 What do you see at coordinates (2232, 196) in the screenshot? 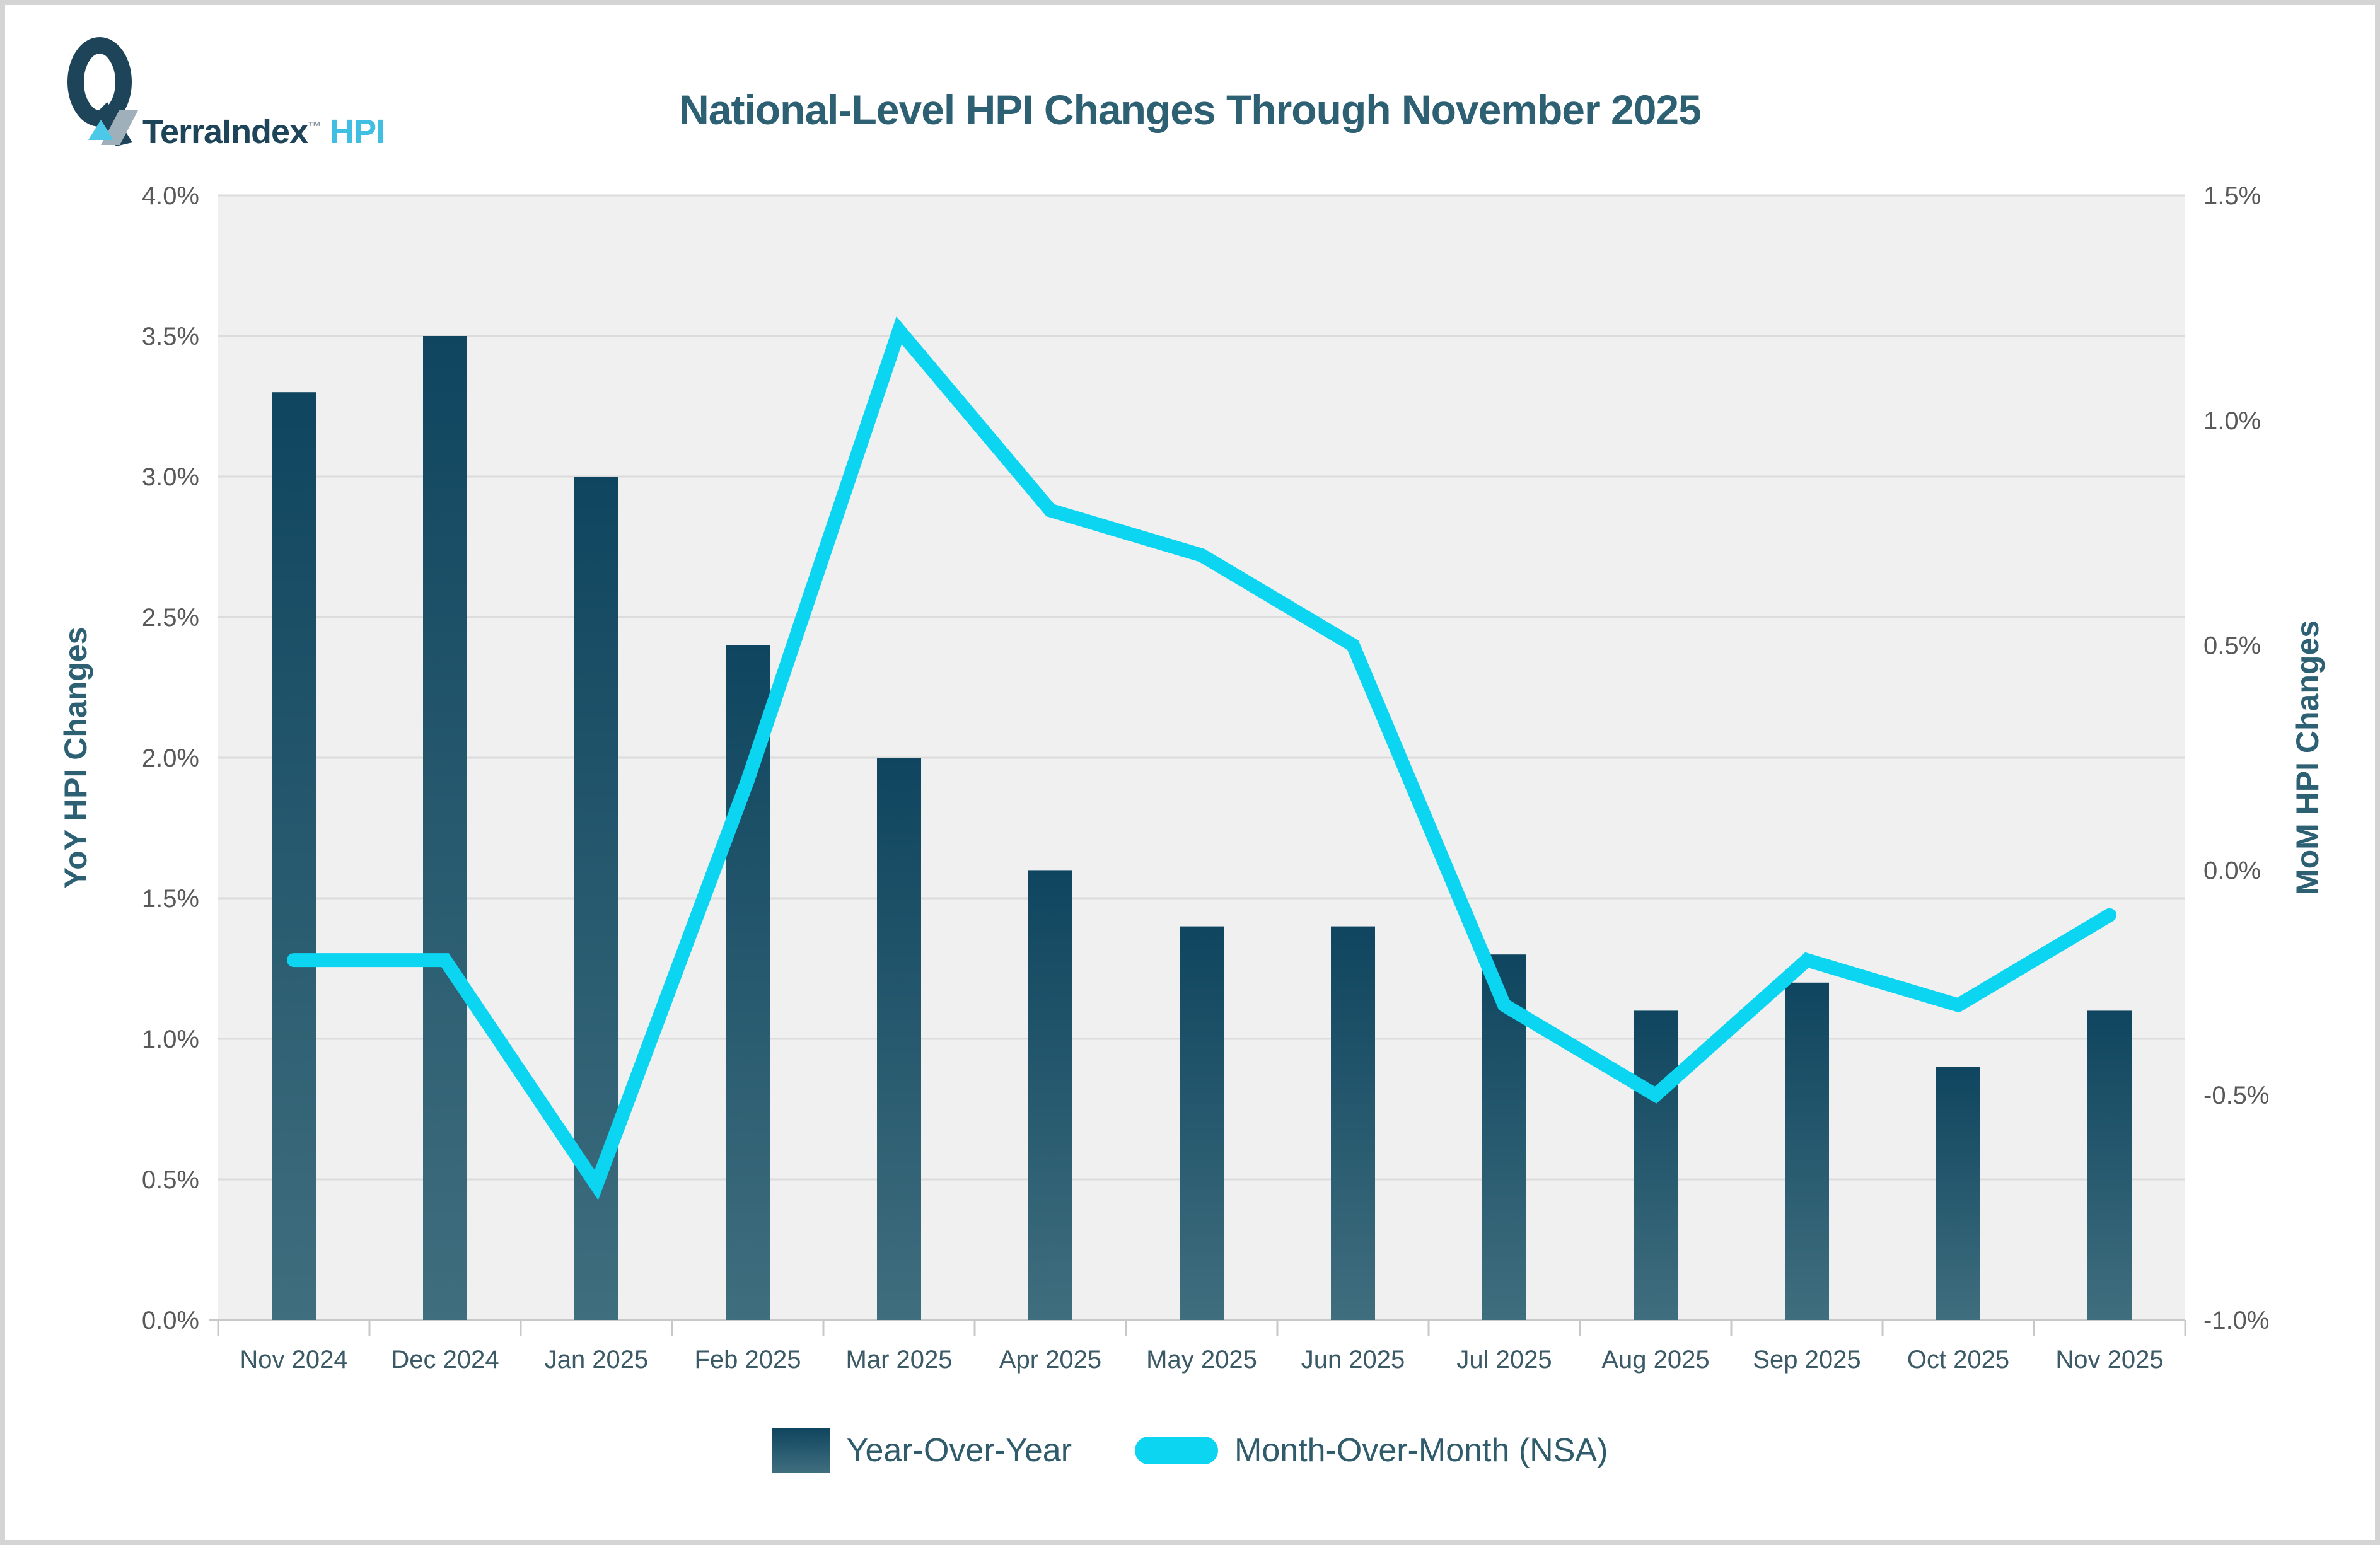
I see `right-axis-tick-label: 1.5%` at bounding box center [2232, 196].